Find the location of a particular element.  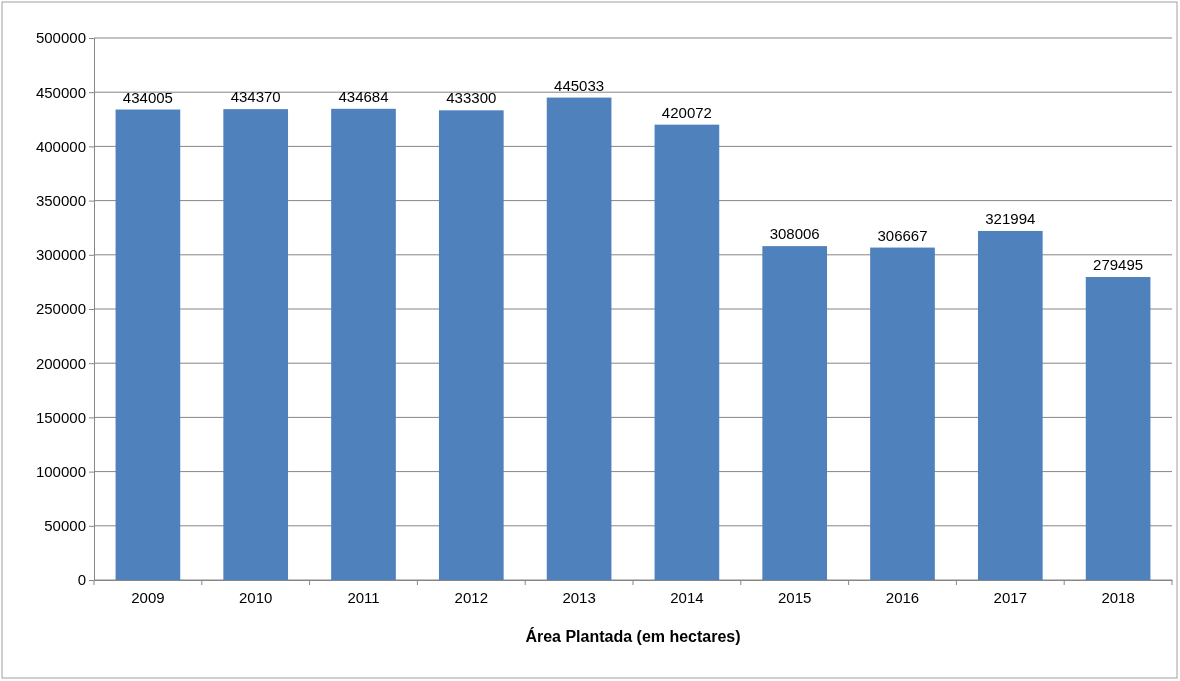

data-label: 279495 is located at coordinates (1118, 265).